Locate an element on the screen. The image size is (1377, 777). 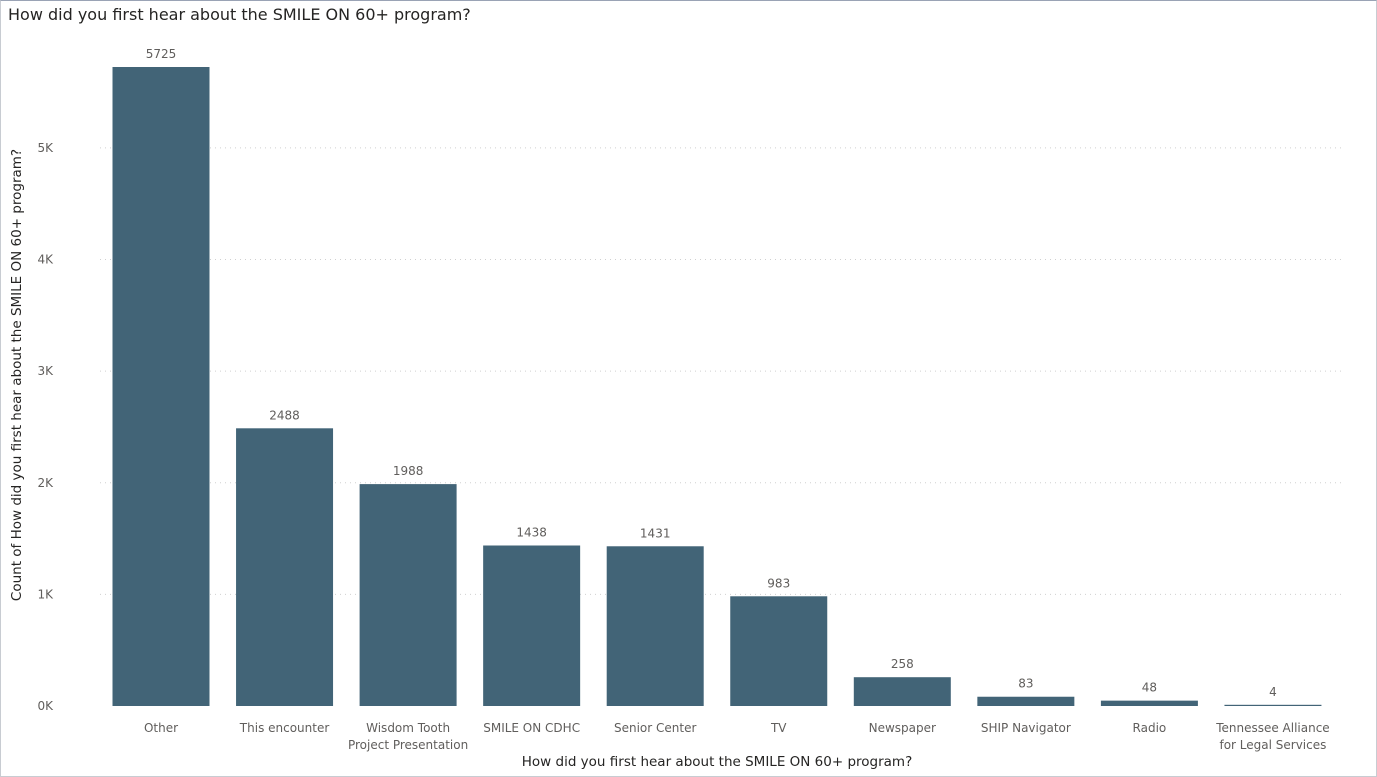
data-label: 2488 is located at coordinates (284, 415).